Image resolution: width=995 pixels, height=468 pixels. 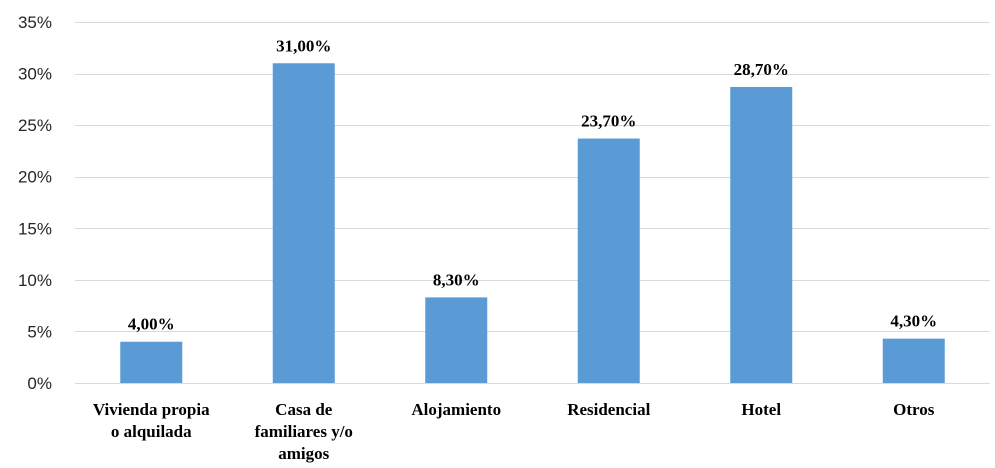 What do you see at coordinates (39, 383) in the screenshot?
I see `y-tick-label: 0%` at bounding box center [39, 383].